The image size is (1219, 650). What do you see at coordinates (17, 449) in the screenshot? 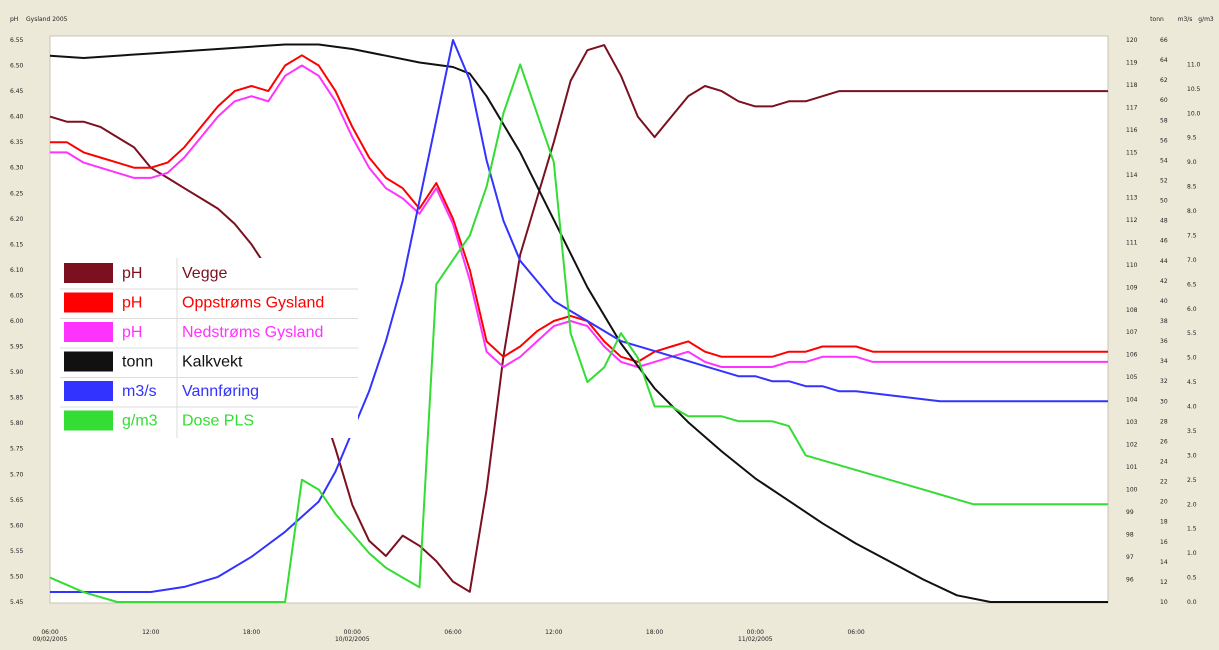
I see `left-tick-label: 5.75` at bounding box center [17, 449].